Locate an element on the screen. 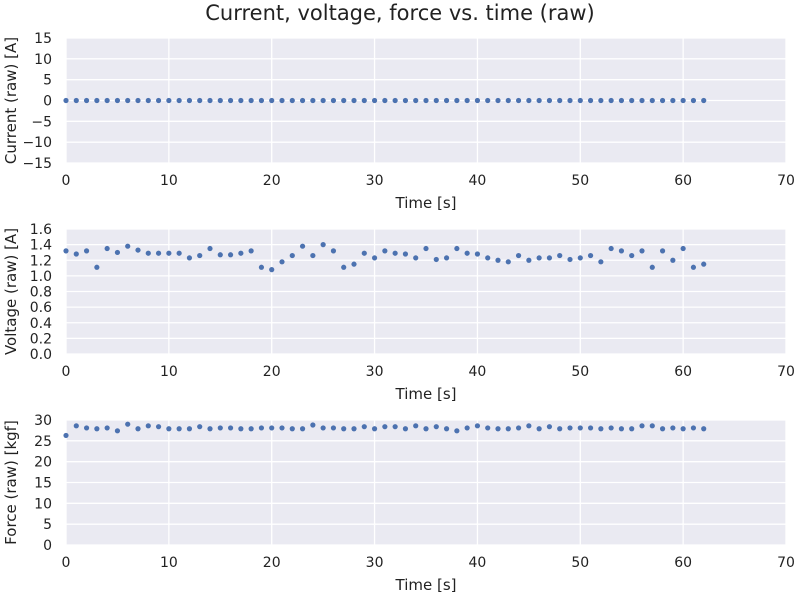  y-tick-label: 0.8 is located at coordinates (41, 293).